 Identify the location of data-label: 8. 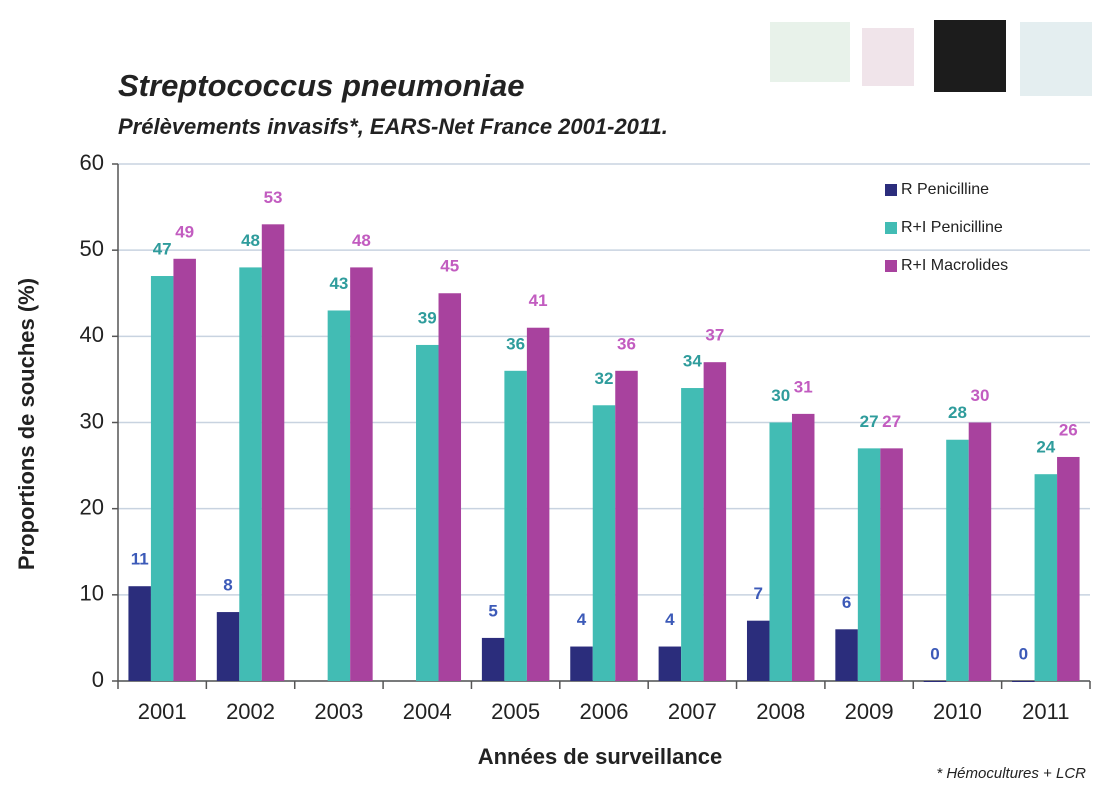
(227, 585).